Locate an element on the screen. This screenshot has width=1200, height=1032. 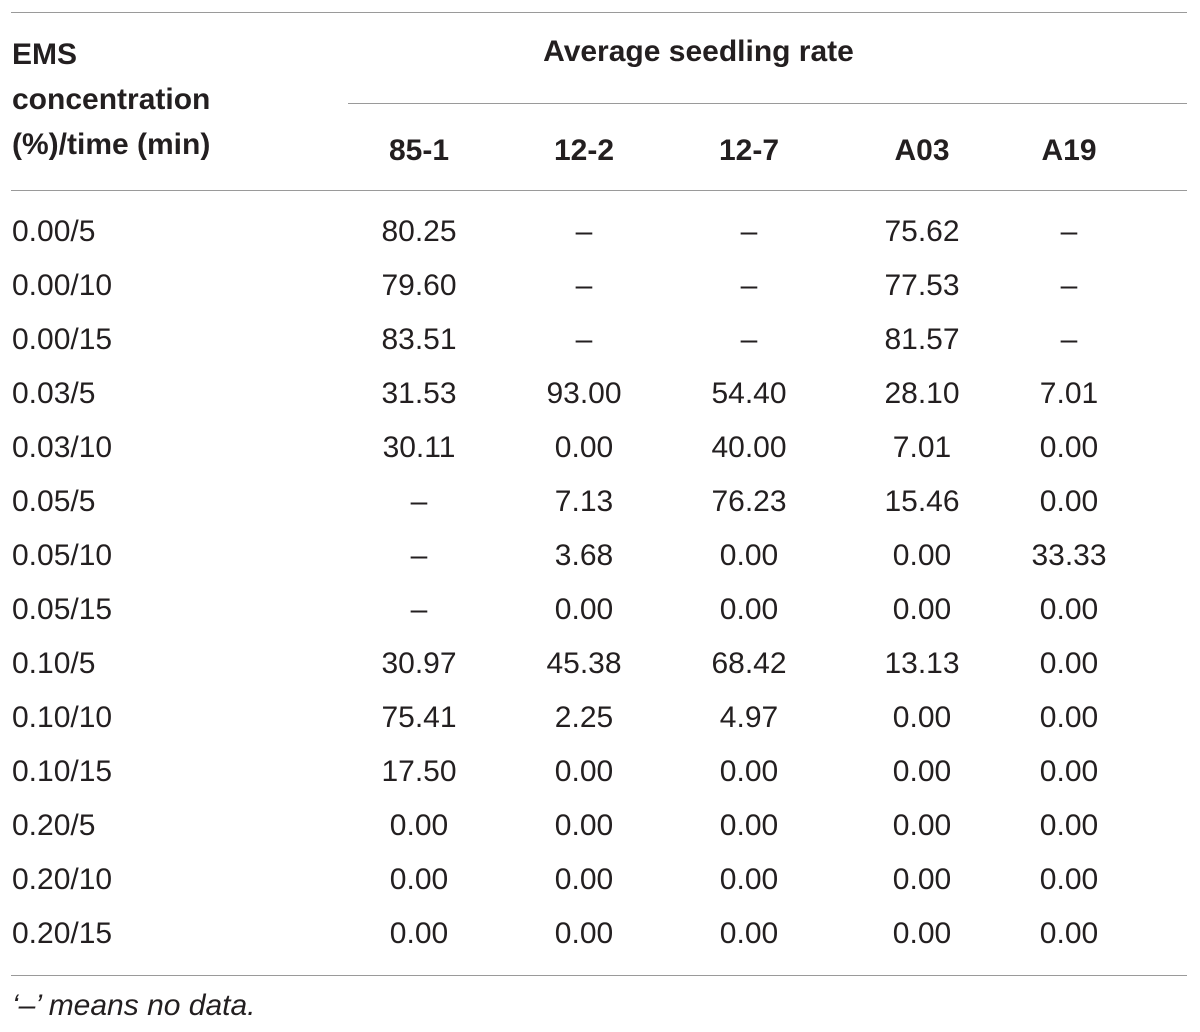
table-row: 0.05/10 – 3.68 0.00 0.00 33.33 is located at coordinates (600, 556).